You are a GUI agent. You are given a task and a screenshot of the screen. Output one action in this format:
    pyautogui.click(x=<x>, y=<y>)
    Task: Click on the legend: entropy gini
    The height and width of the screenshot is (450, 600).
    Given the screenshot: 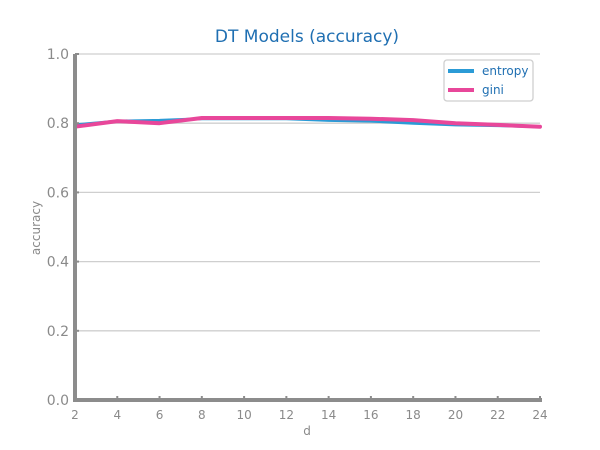 What is the action you would take?
    pyautogui.click(x=488, y=80)
    